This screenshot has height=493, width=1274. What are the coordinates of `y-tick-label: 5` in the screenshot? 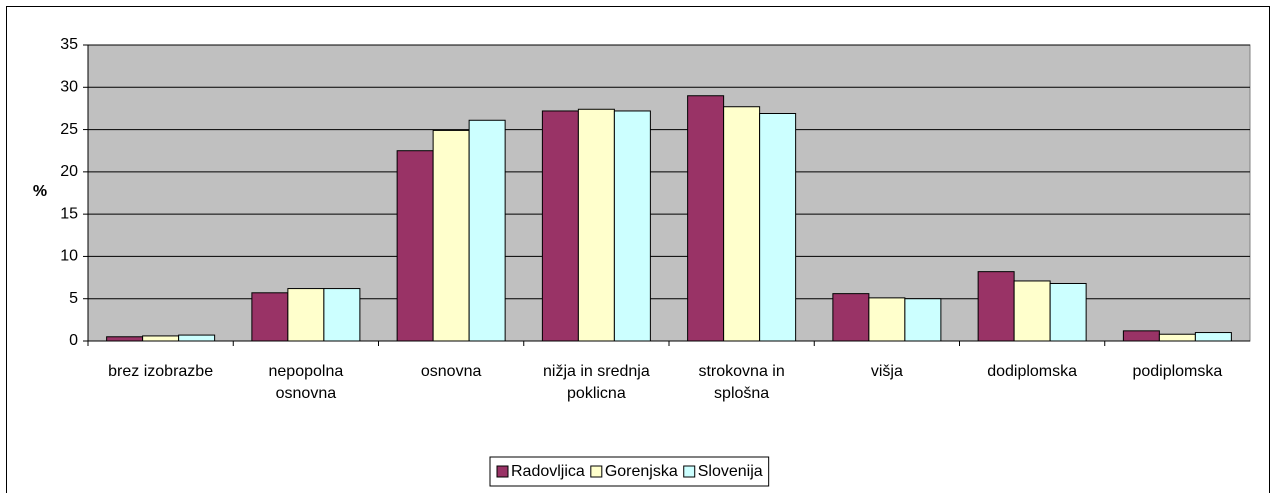 It's located at (73, 298).